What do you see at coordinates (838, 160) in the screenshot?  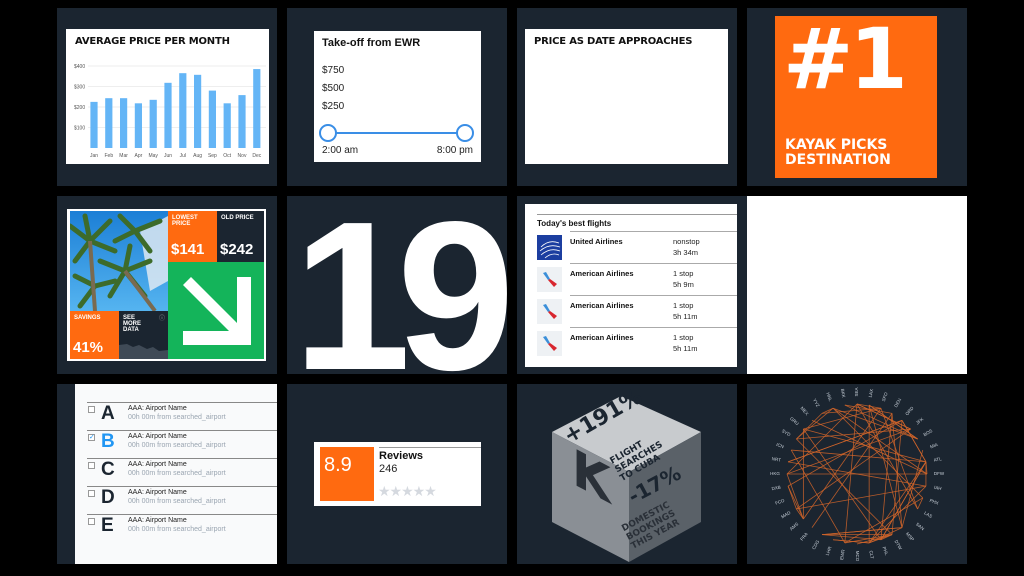 I see `pick-line-2: DESTINATION` at bounding box center [838, 160].